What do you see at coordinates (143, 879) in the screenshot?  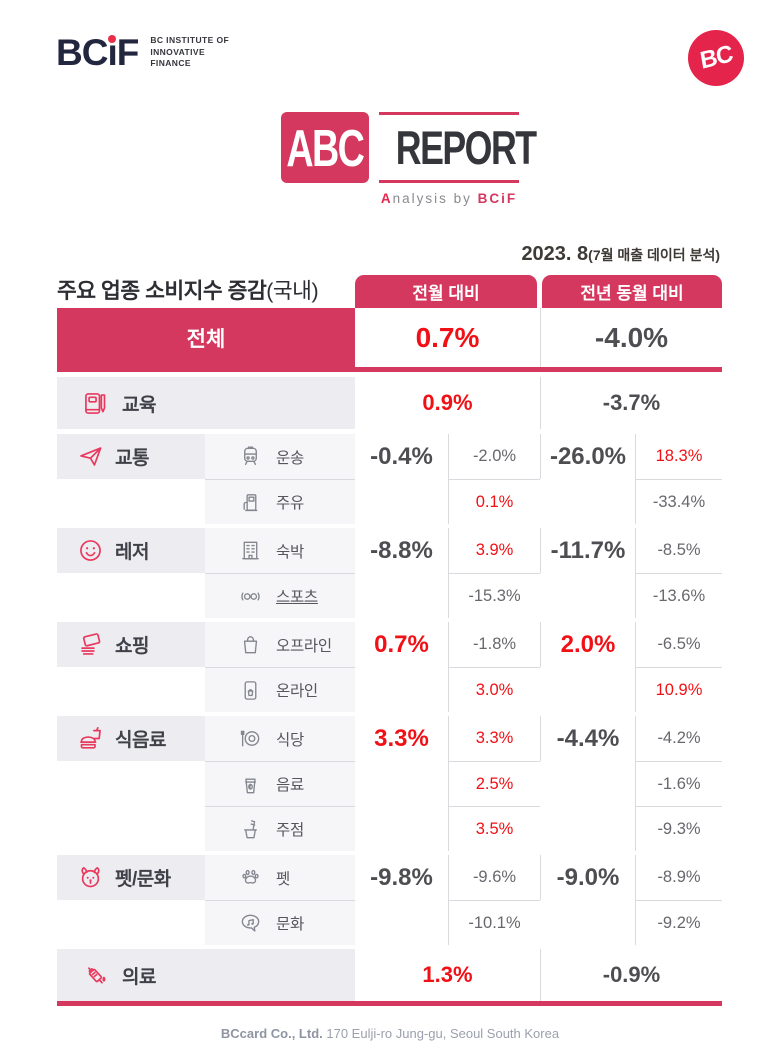 I see `category-label: 펫/문화` at bounding box center [143, 879].